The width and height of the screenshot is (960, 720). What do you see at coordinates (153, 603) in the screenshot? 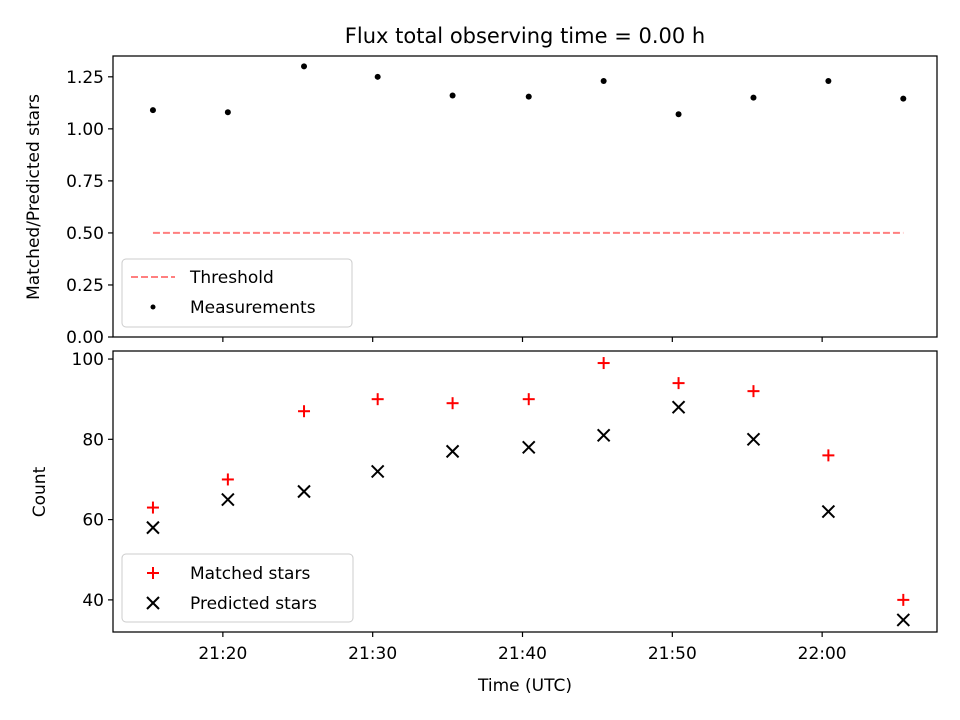
I see `legend-predicted-swatch` at bounding box center [153, 603].